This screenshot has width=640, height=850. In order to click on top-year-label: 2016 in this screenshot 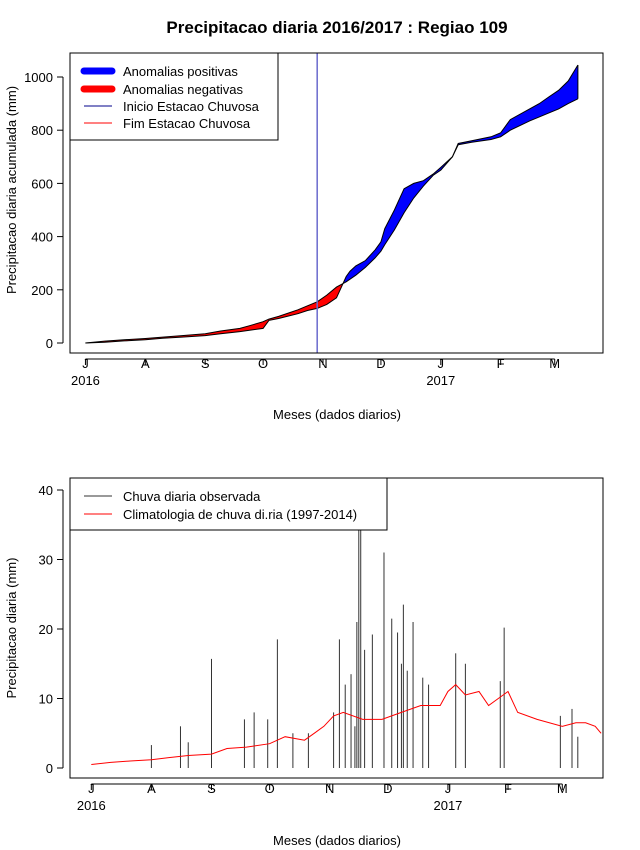, I will do `click(85, 380)`.